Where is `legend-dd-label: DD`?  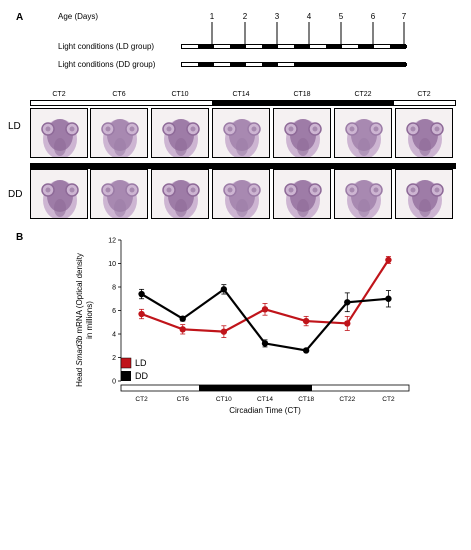
legend-dd-label: DD is located at coordinates (141, 376).